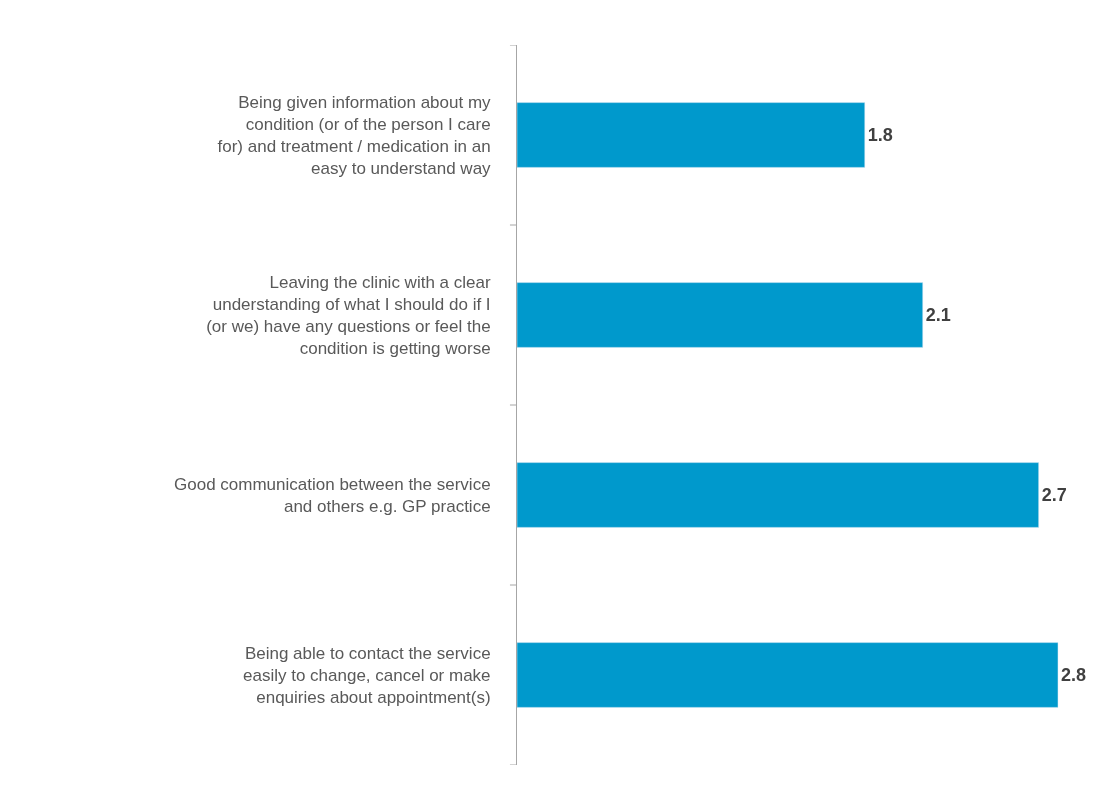 The height and width of the screenshot is (794, 1114). I want to click on y-tick-label: Being able to contact the service easily to change, cancel or make enquiries about appointment(s), so click(367, 675).